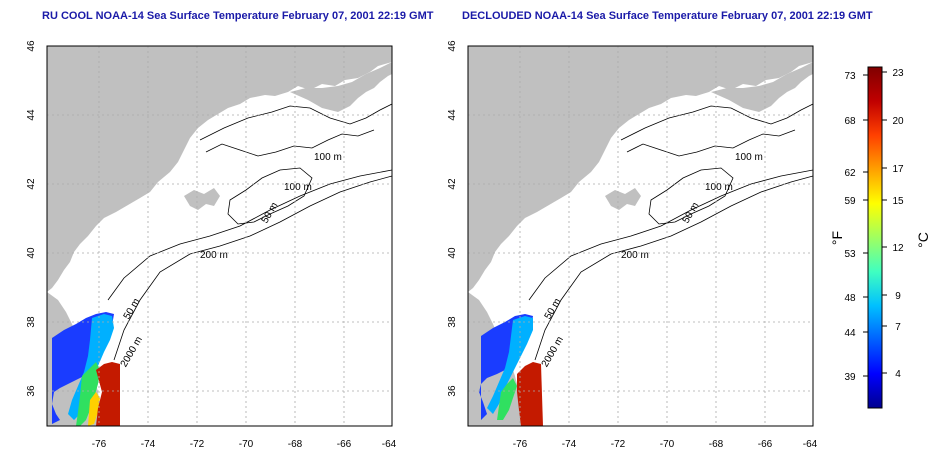 The height and width of the screenshot is (475, 950). What do you see at coordinates (850, 298) in the screenshot?
I see `colorbar-f-label: 48` at bounding box center [850, 298].